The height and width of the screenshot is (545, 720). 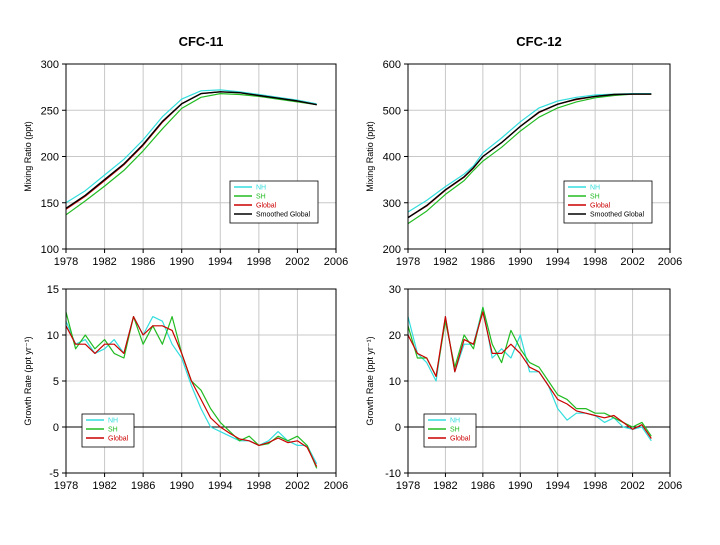 What do you see at coordinates (56, 382) in the screenshot?
I see `y-tick-label: 5` at bounding box center [56, 382].